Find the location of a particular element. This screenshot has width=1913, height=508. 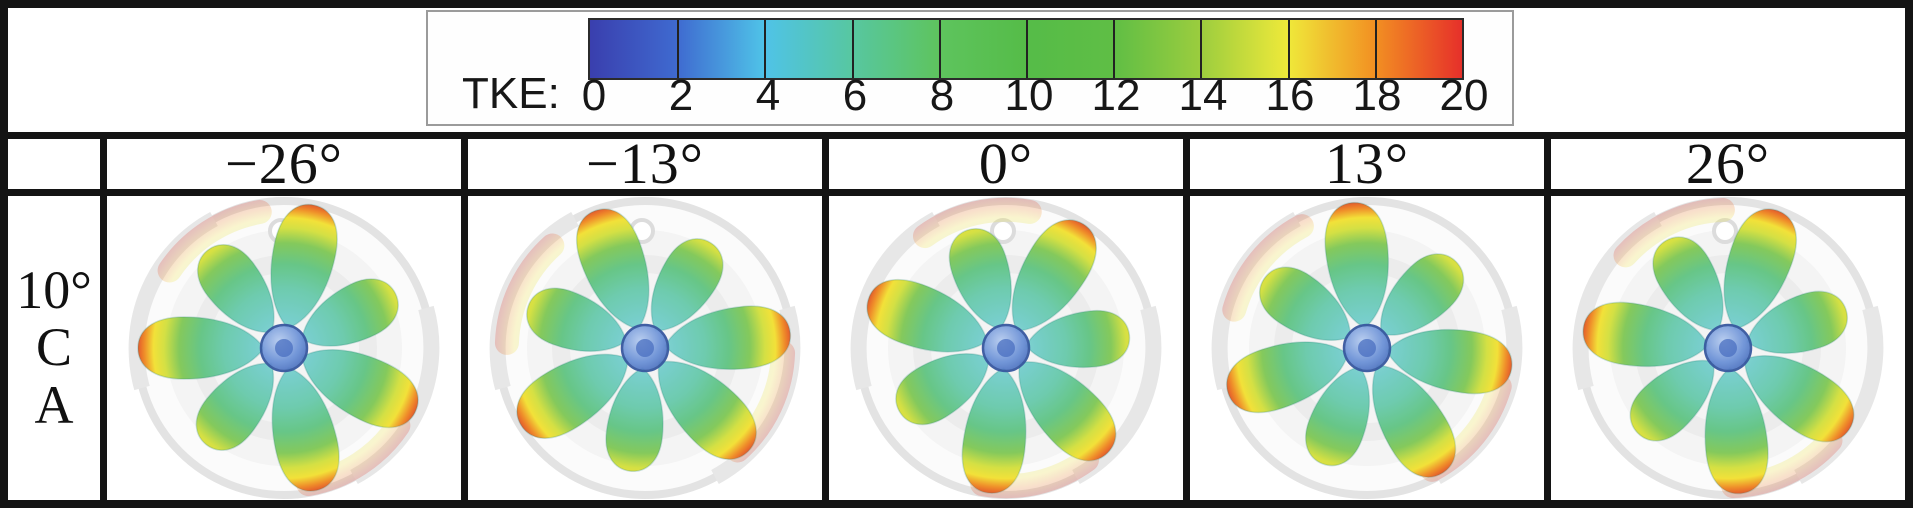

colorbar-tick-0: 0 is located at coordinates (594, 95).